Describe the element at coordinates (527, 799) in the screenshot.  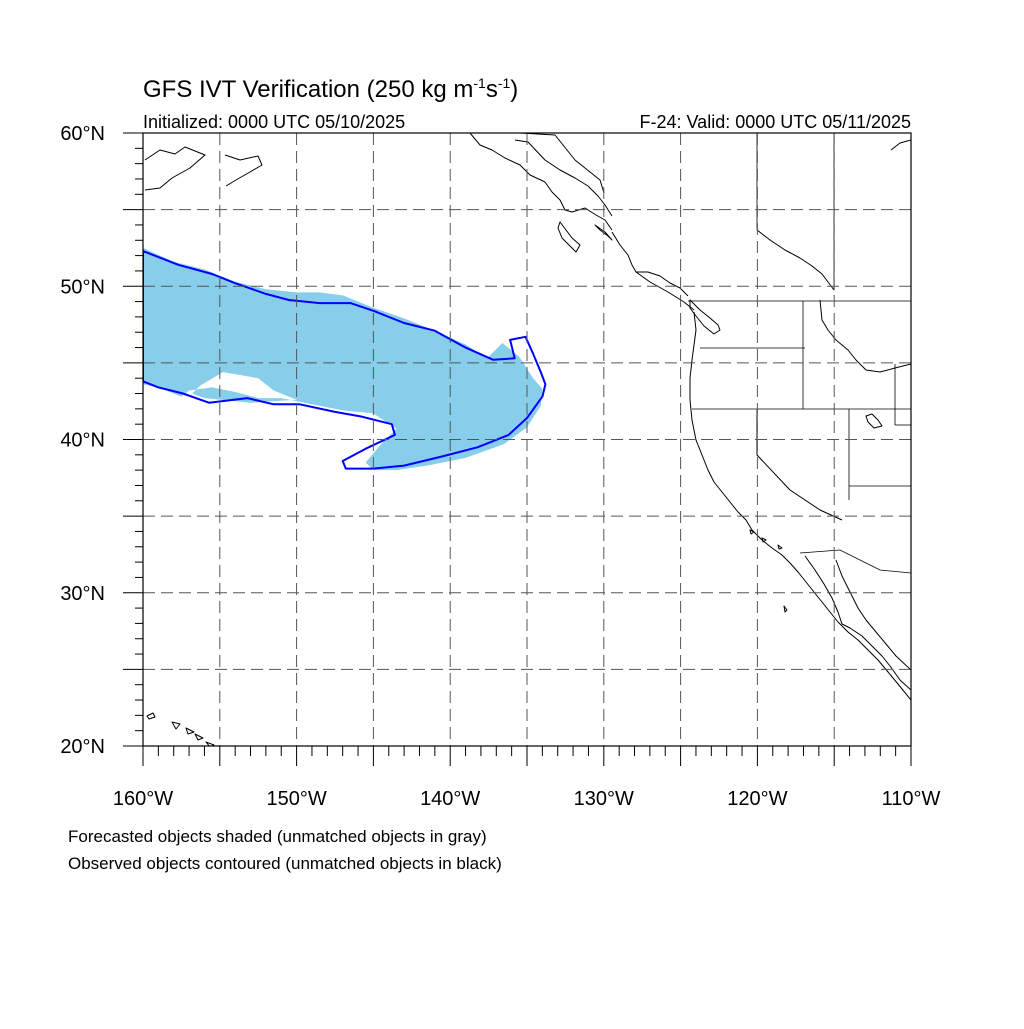
I see `longitude-axis-labels: 160°W 150°W 140°W 130°W 120°W 110°W` at that location.